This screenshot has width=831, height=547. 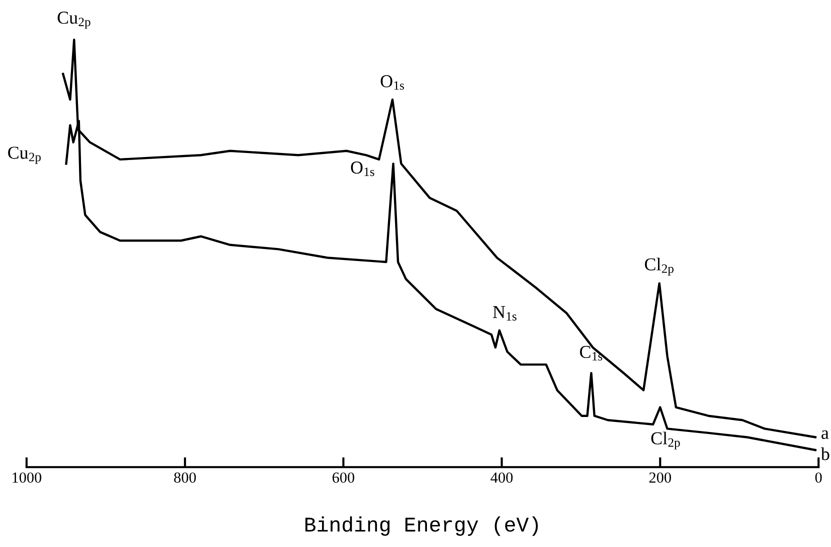 What do you see at coordinates (185, 477) in the screenshot?
I see `x-tick-label: 800` at bounding box center [185, 477].